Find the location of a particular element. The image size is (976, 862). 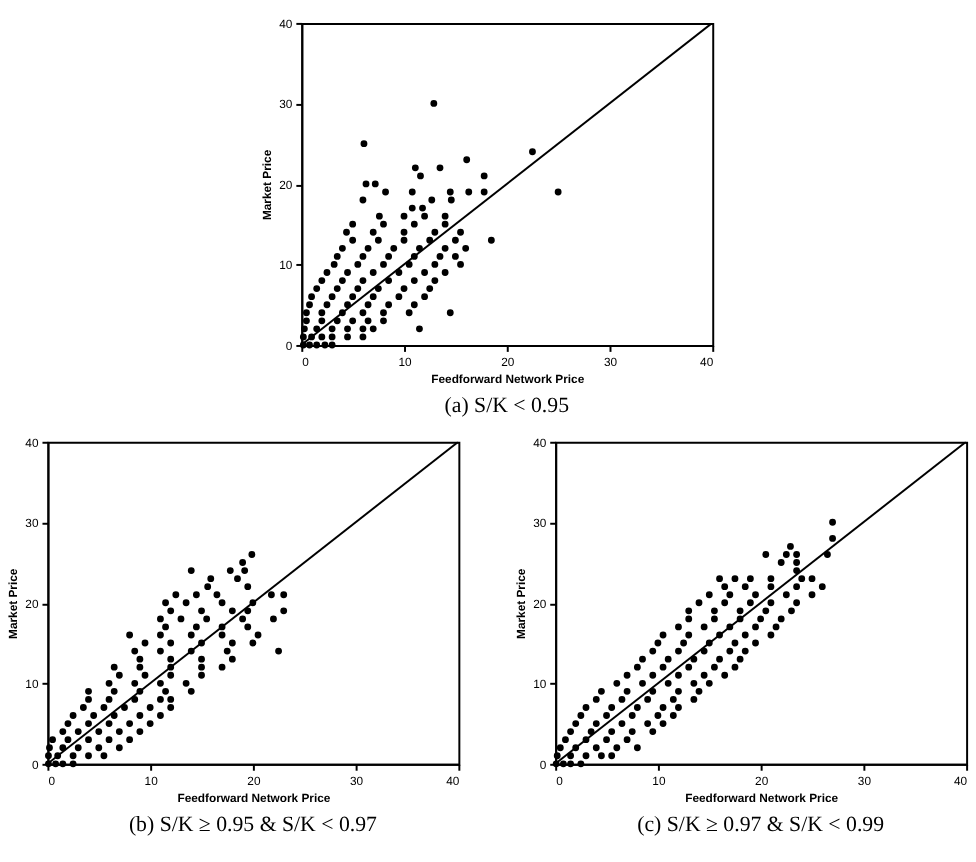

text: (b) S/K ≥ 0.95 & S/K < 0.97 is located at coordinates (253, 824).